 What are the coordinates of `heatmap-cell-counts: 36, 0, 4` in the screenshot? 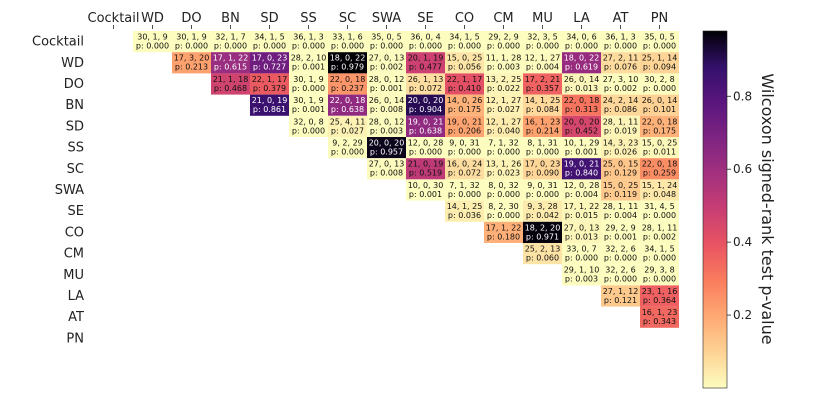 It's located at (425, 37).